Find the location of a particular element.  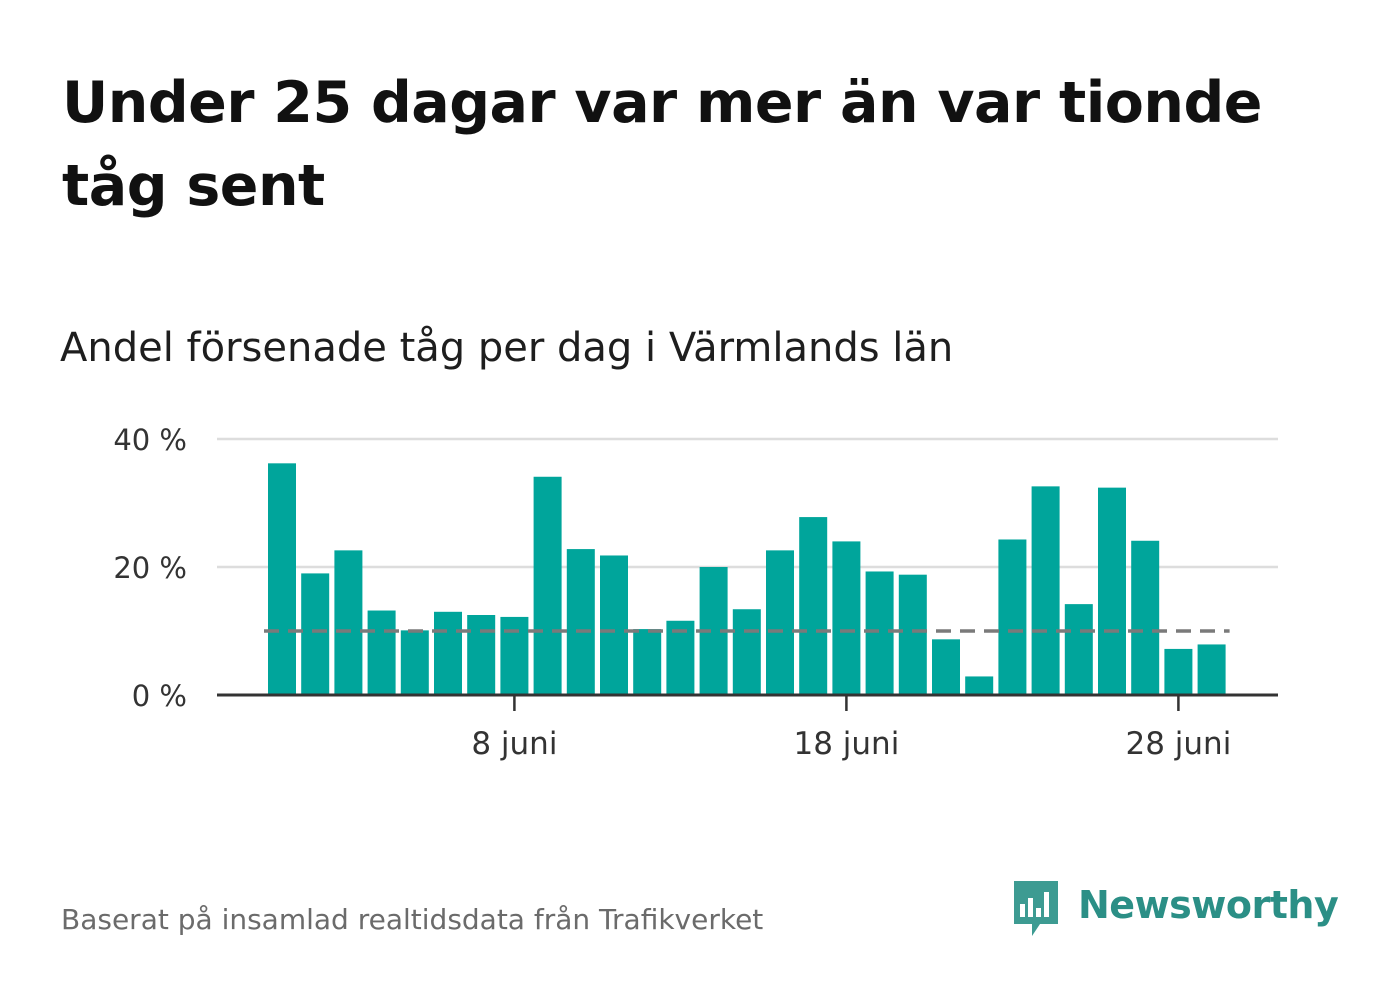

y-tick-label: 40 % is located at coordinates (150, 440).